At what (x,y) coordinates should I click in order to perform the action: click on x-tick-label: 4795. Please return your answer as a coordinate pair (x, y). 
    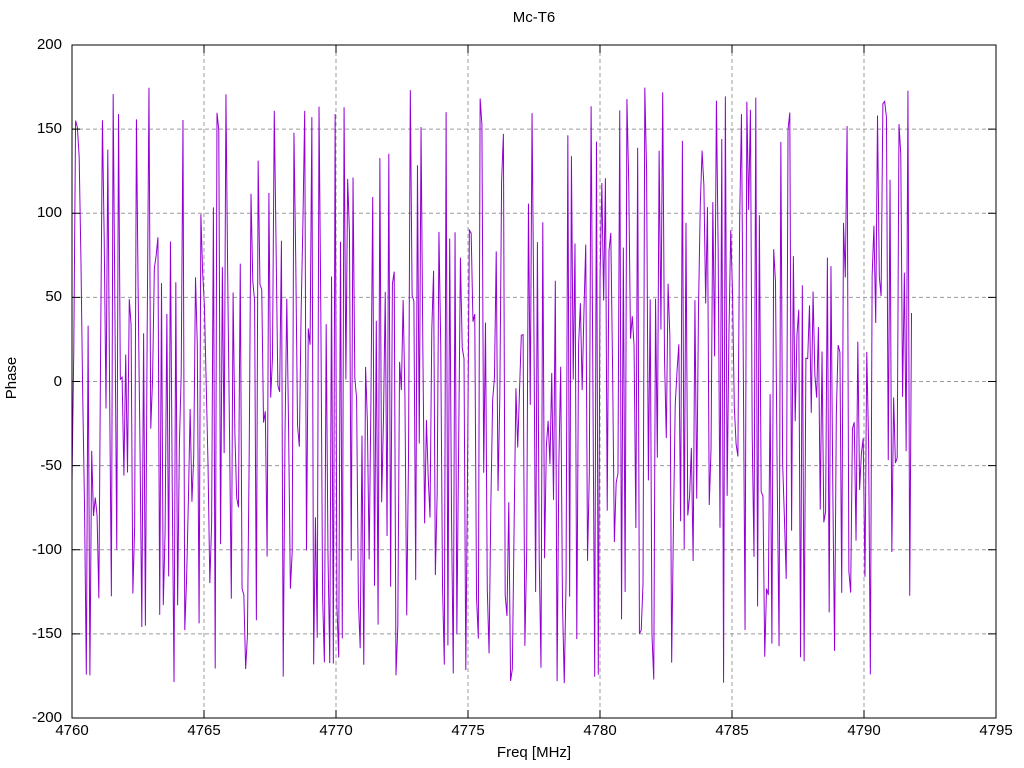
    Looking at the image, I should click on (996, 730).